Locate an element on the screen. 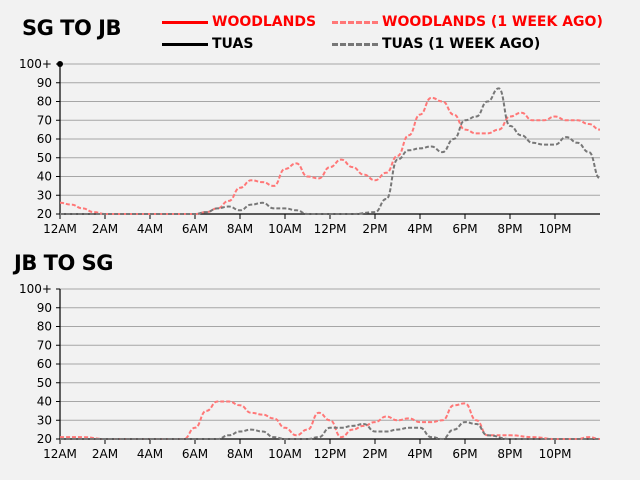 The image size is (640, 480). legend-swatch-tuas is located at coordinates (185, 44).